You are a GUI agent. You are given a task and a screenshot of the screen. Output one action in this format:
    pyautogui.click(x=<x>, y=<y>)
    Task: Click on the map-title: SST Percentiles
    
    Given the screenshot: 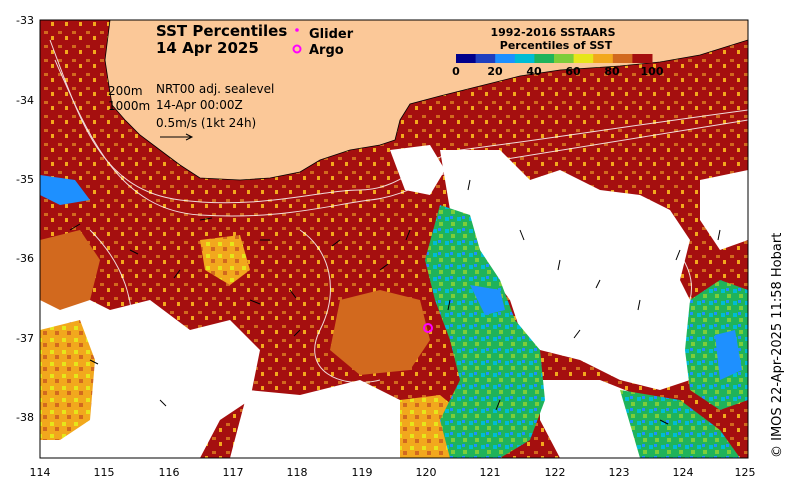 What is the action you would take?
    pyautogui.click(x=221, y=31)
    